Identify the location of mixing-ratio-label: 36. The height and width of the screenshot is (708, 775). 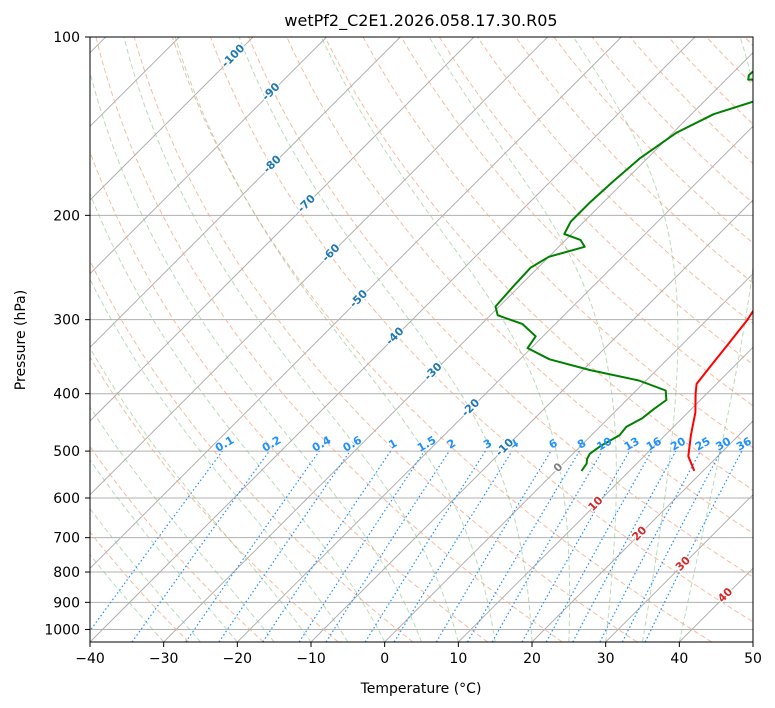
(744, 443).